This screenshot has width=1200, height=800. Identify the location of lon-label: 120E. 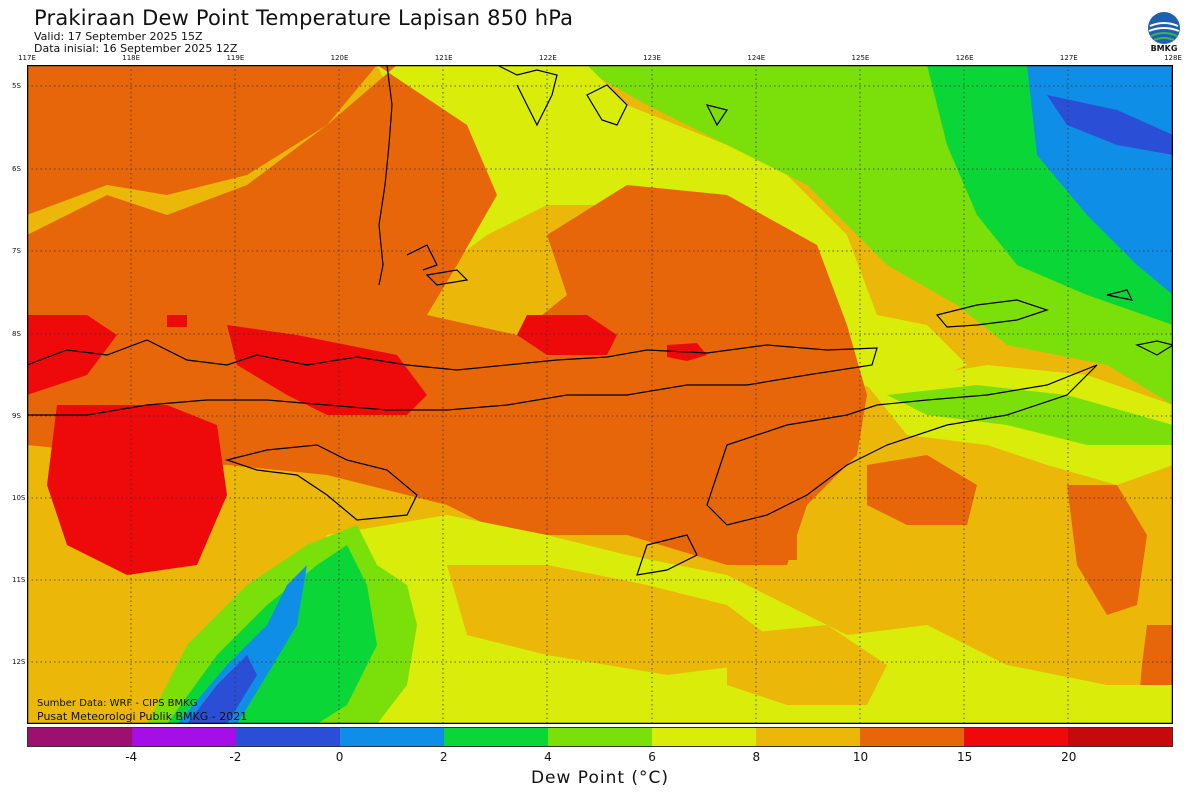
(339, 58).